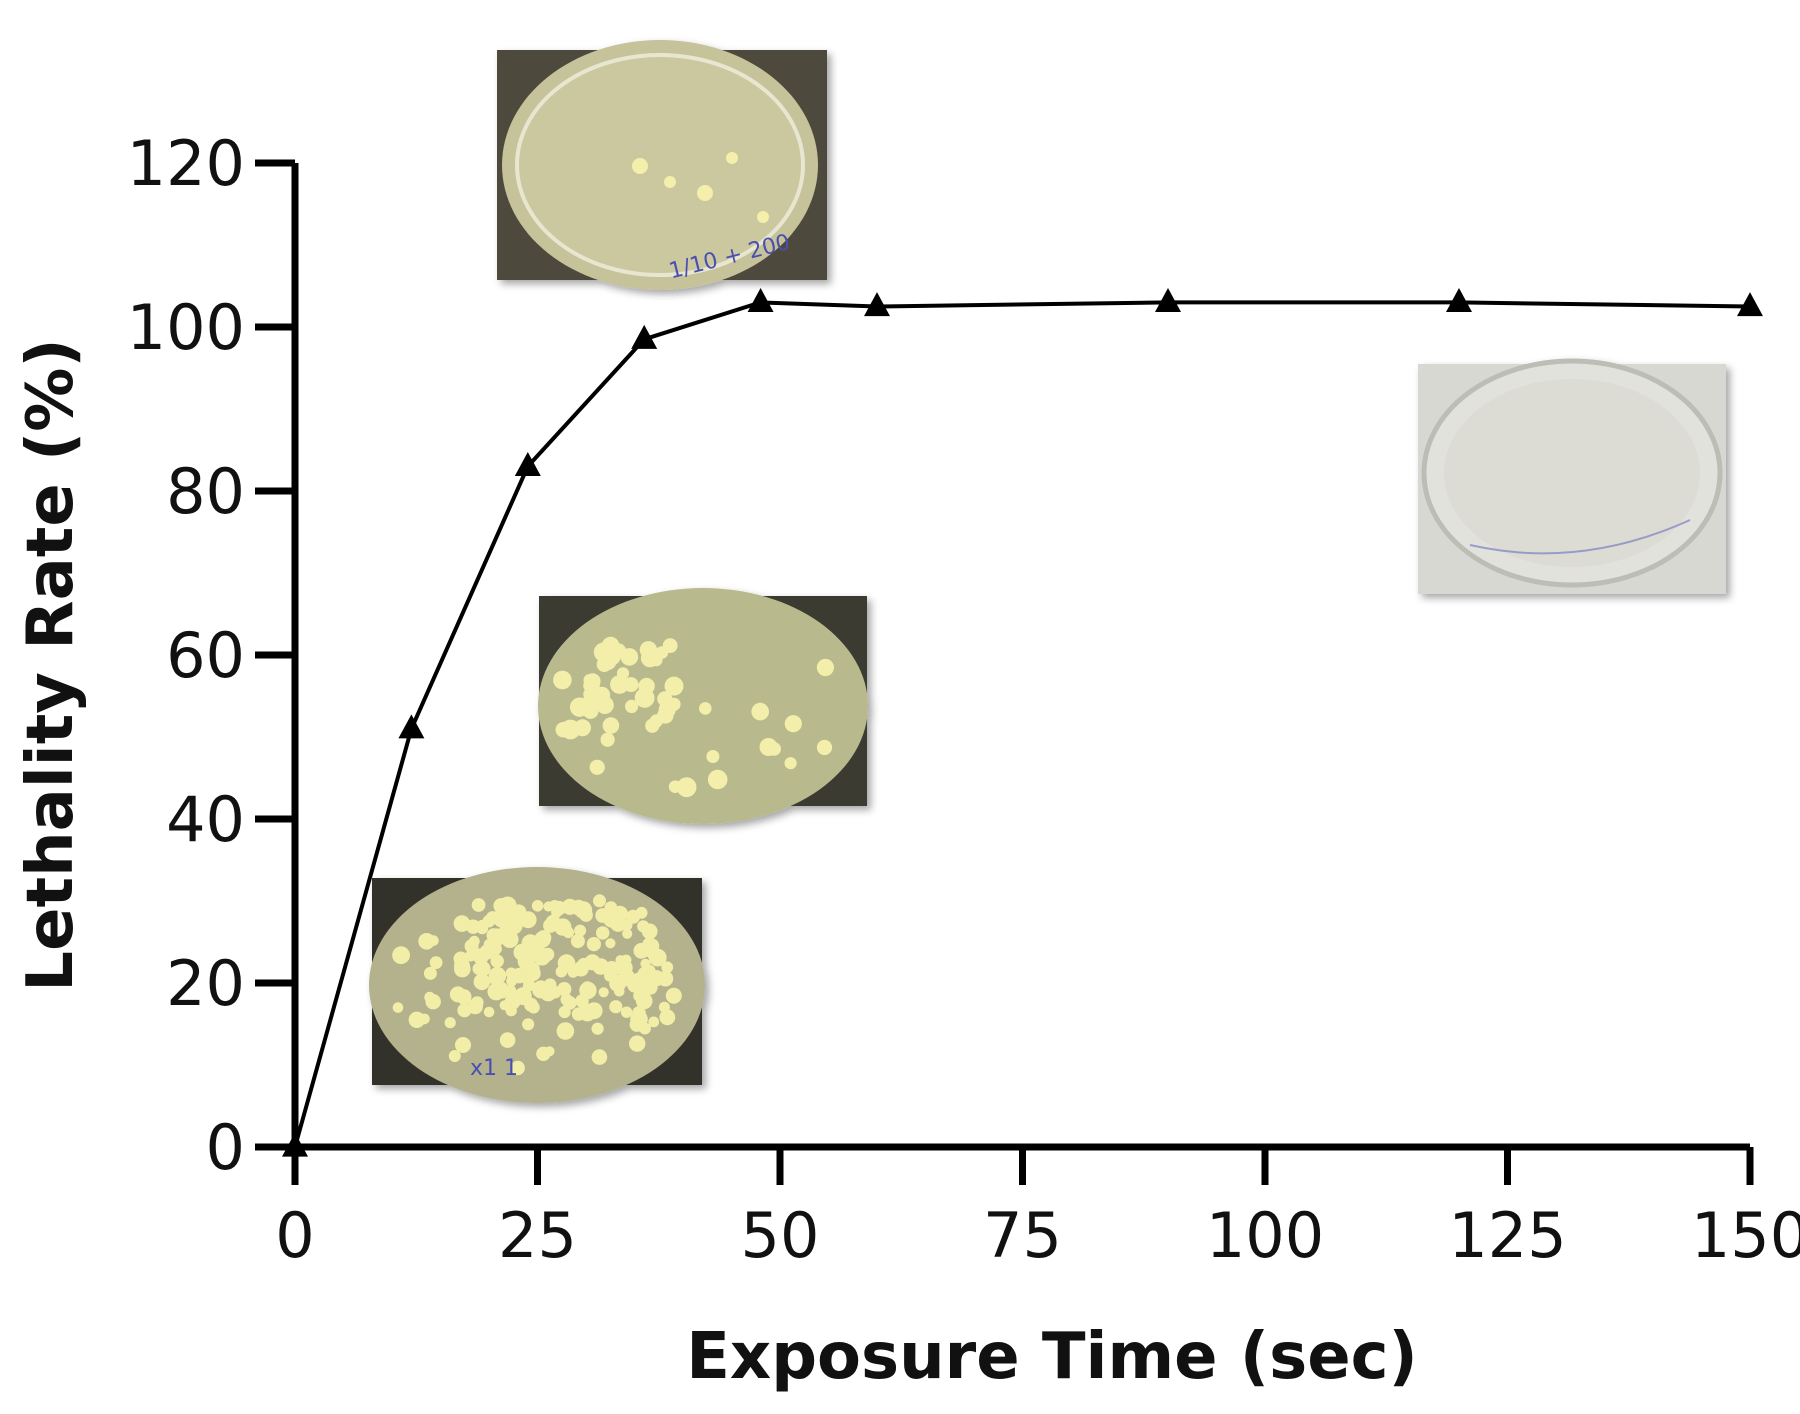 Image resolution: width=1800 pixels, height=1414 pixels. What do you see at coordinates (186, 327) in the screenshot?
I see `y-tick-label: 100` at bounding box center [186, 327].